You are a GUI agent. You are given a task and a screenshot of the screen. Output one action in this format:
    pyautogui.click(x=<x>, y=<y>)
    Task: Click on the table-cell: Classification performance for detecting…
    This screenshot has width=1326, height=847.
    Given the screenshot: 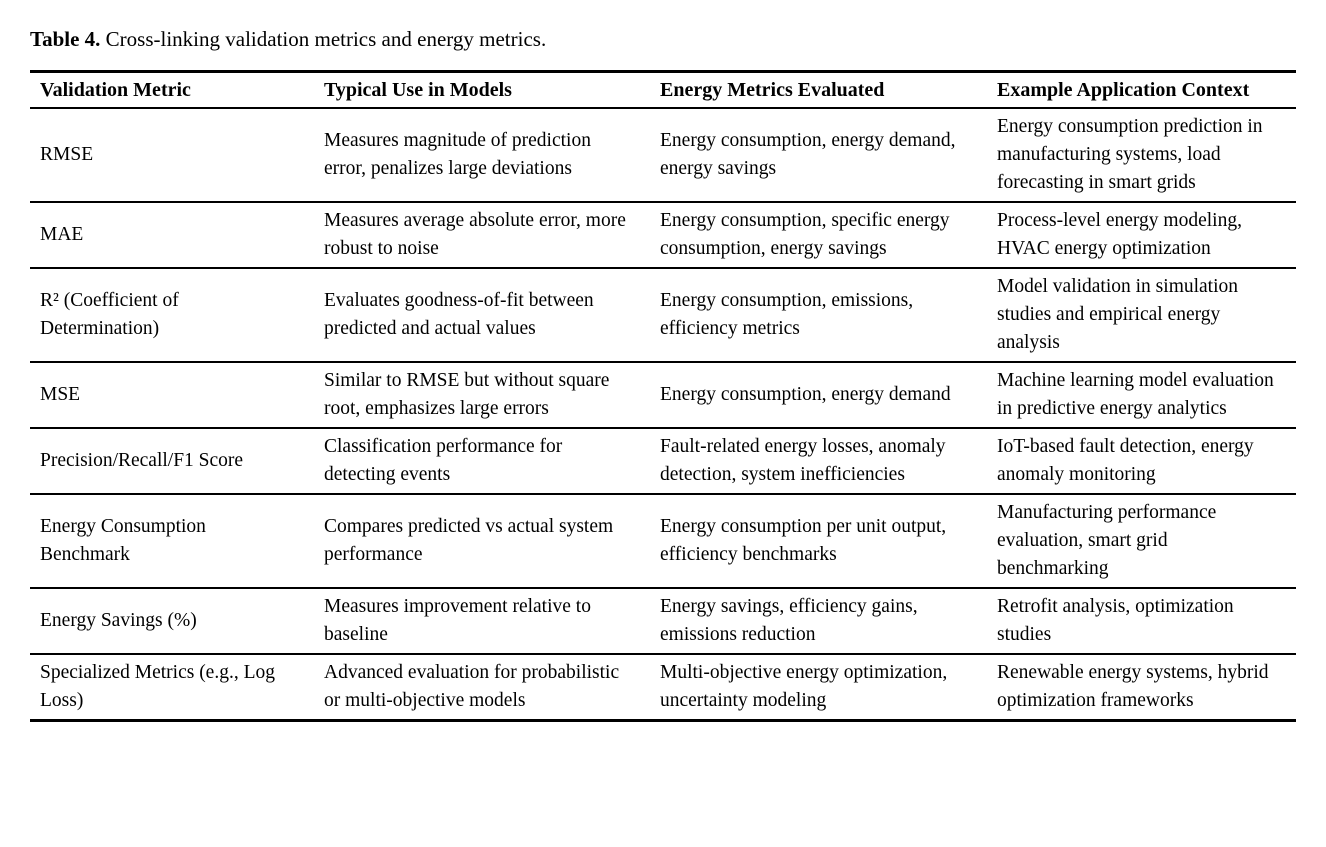 What is the action you would take?
    pyautogui.click(x=482, y=461)
    